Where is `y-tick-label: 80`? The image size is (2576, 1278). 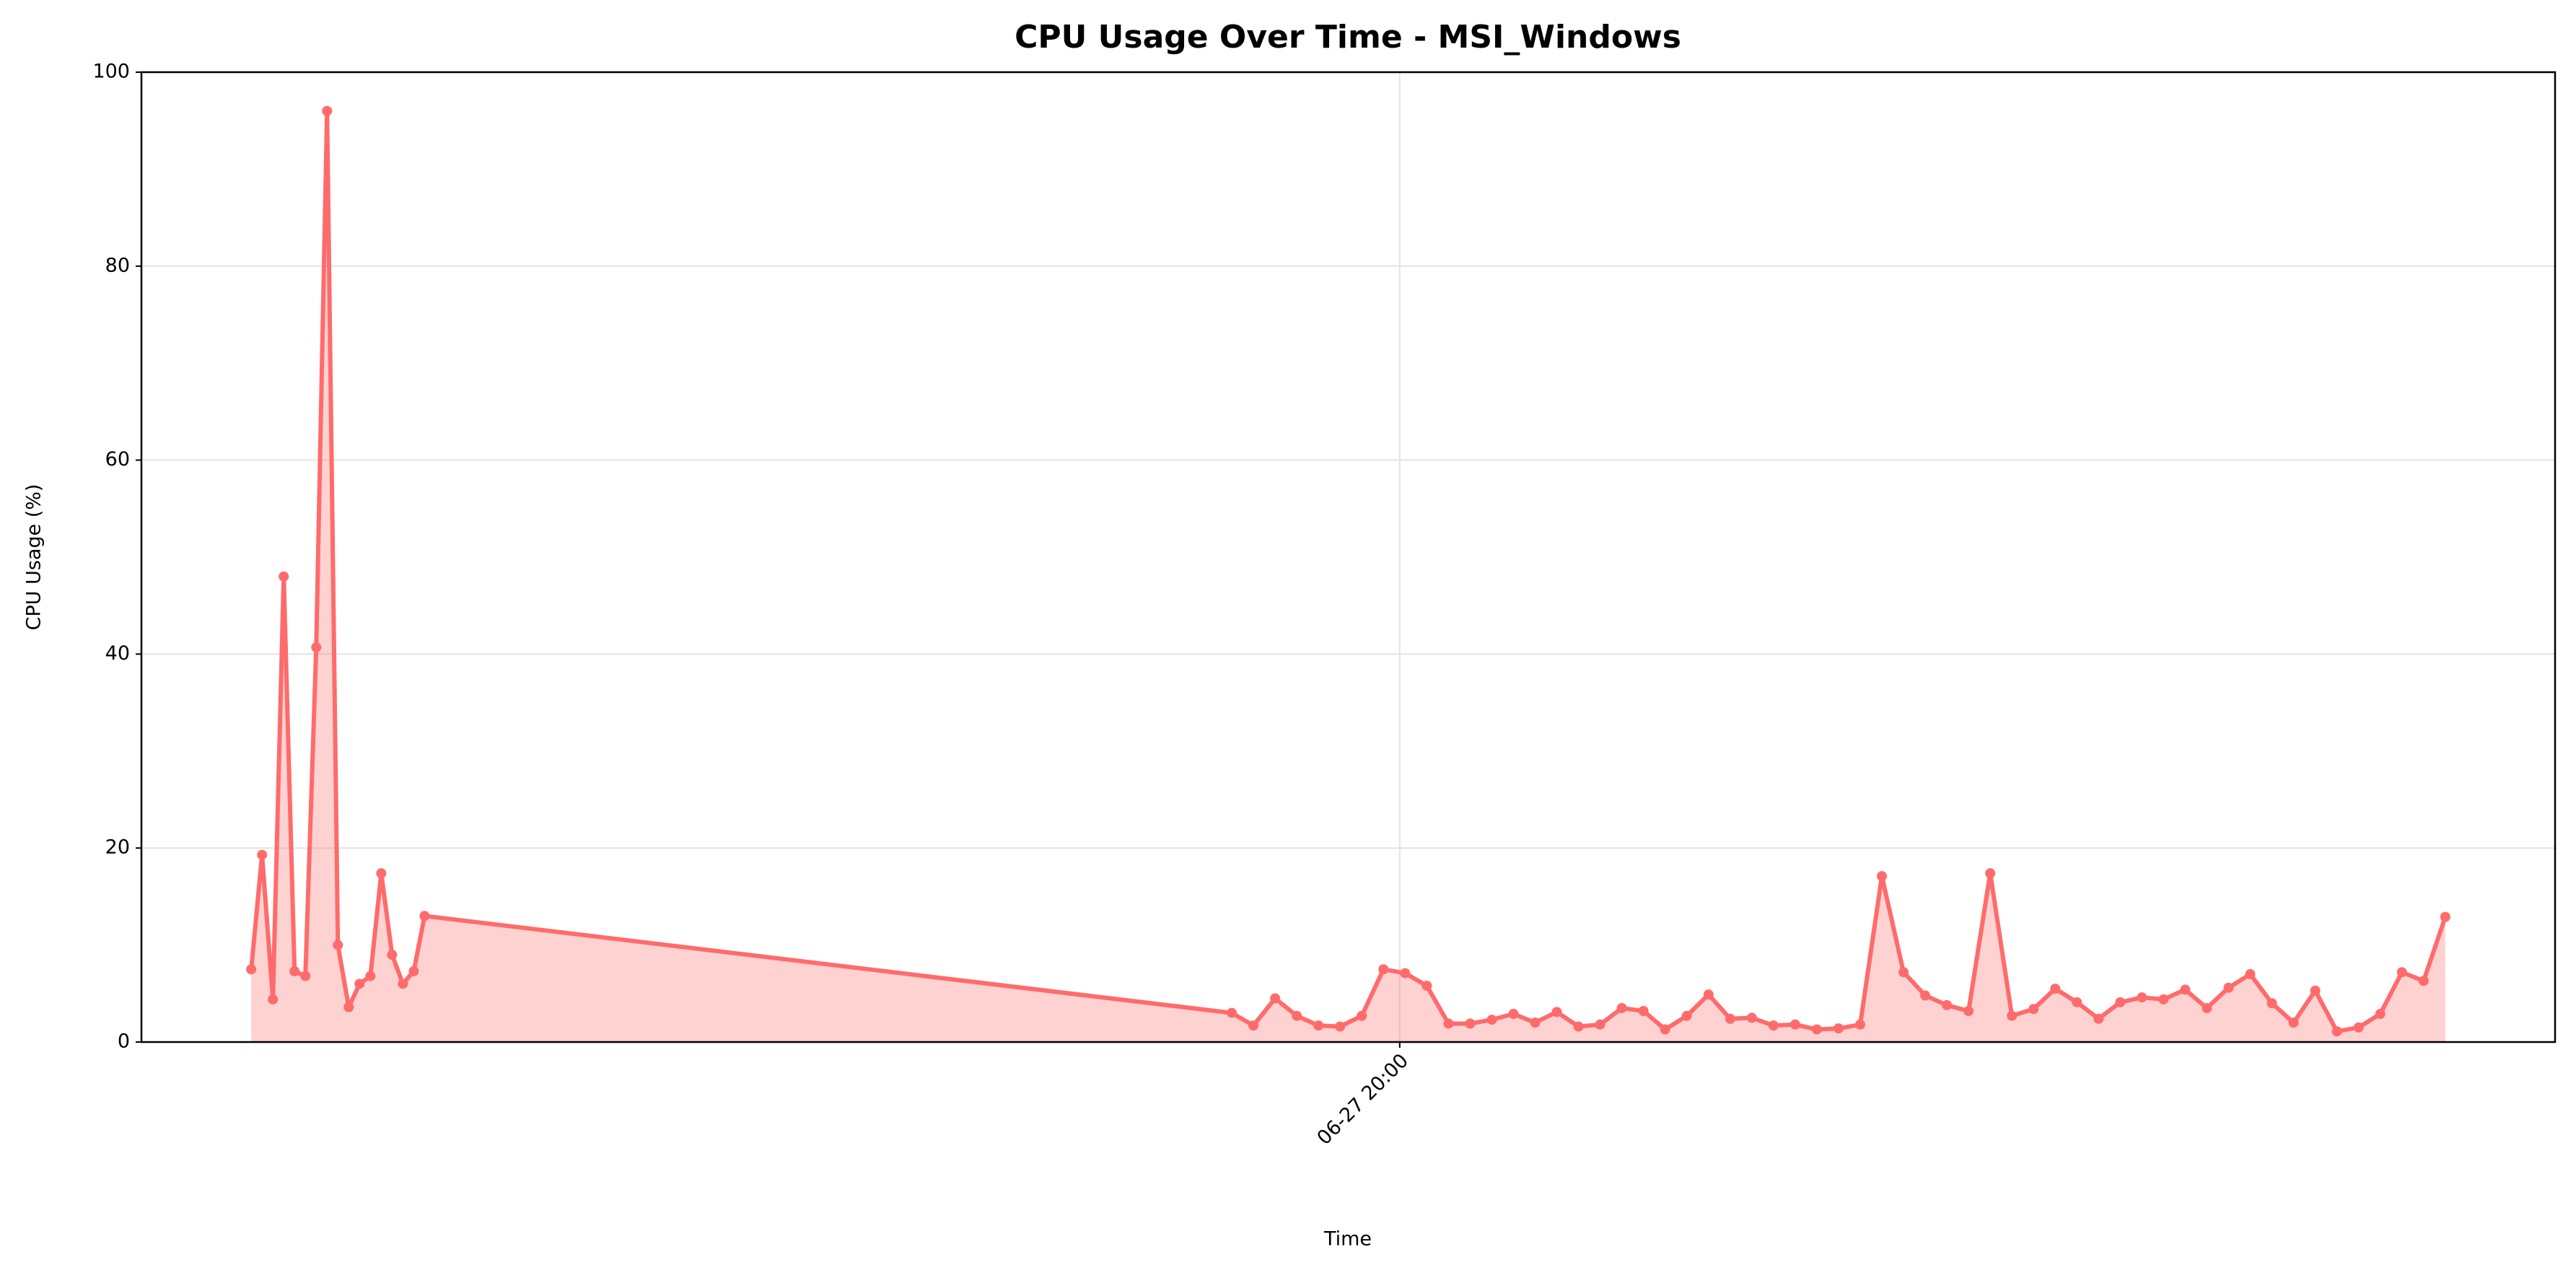 y-tick-label: 80 is located at coordinates (118, 265).